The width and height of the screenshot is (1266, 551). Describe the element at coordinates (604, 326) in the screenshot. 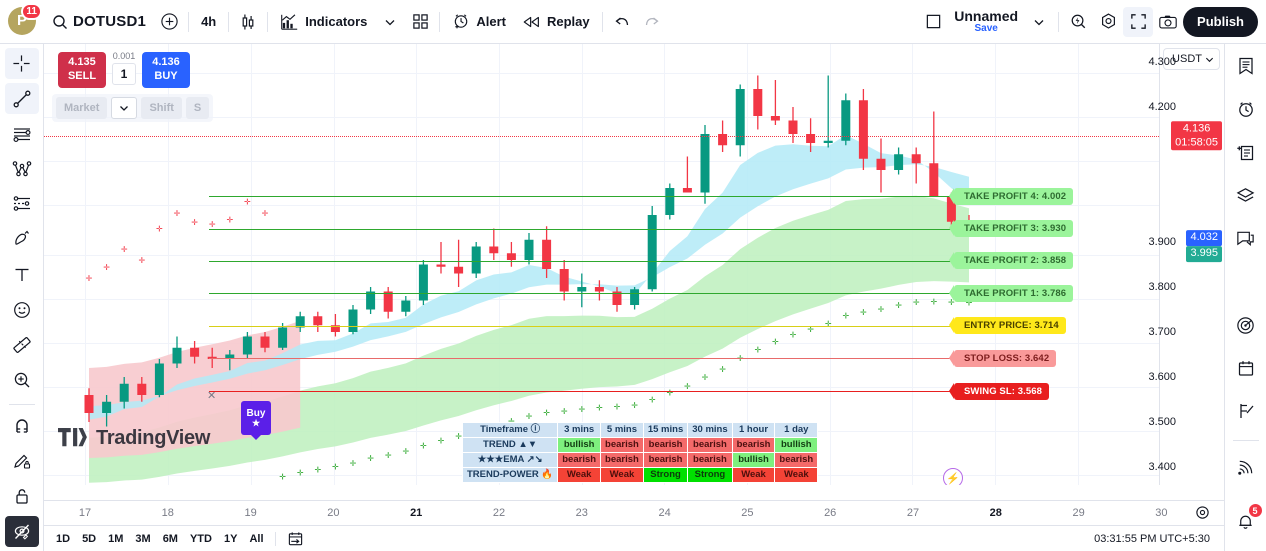

I see `entry-price-line` at that location.